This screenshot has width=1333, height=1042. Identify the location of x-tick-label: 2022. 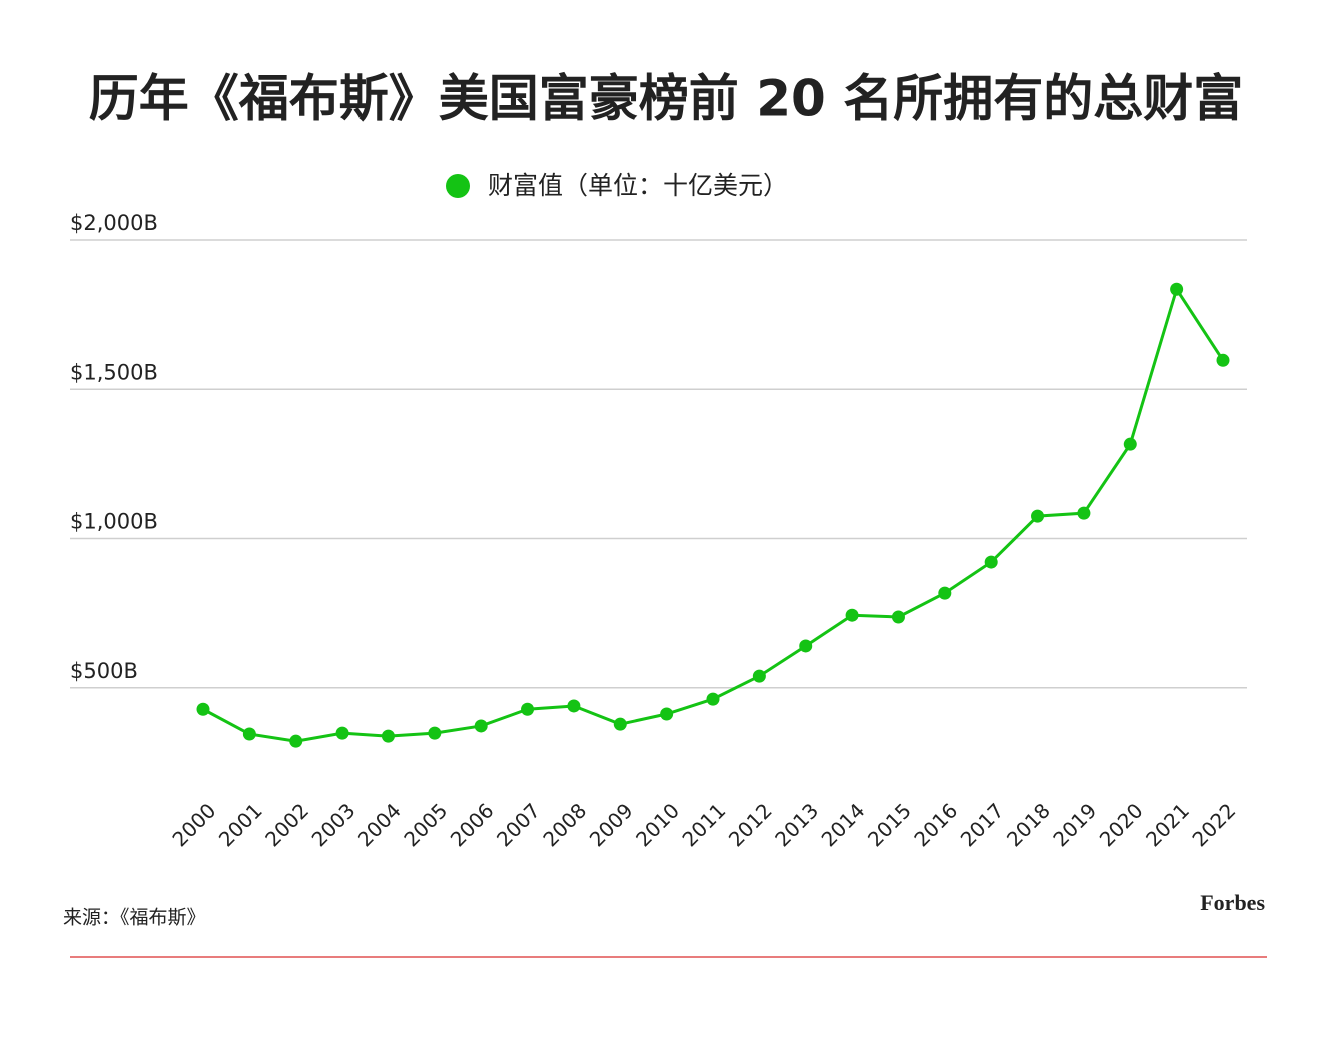
(1213, 824).